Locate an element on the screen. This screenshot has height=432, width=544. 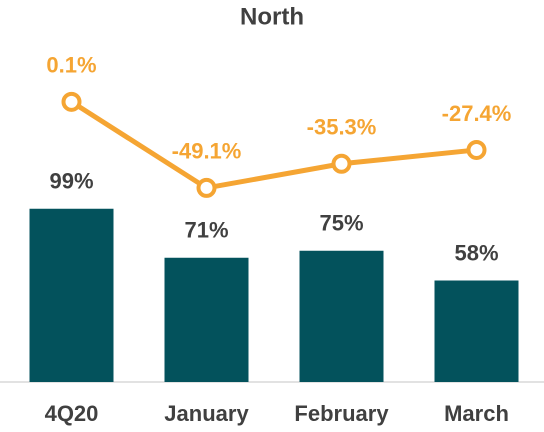
data-label: -27.4% is located at coordinates (477, 113).